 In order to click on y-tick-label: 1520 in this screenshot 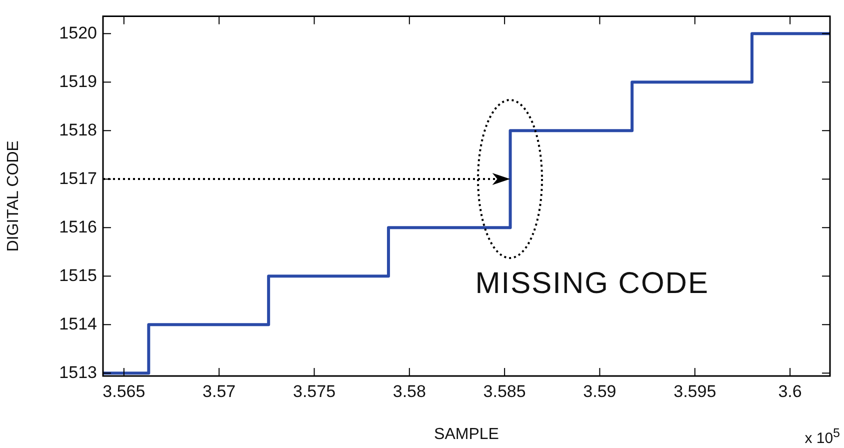, I will do `click(78, 32)`.